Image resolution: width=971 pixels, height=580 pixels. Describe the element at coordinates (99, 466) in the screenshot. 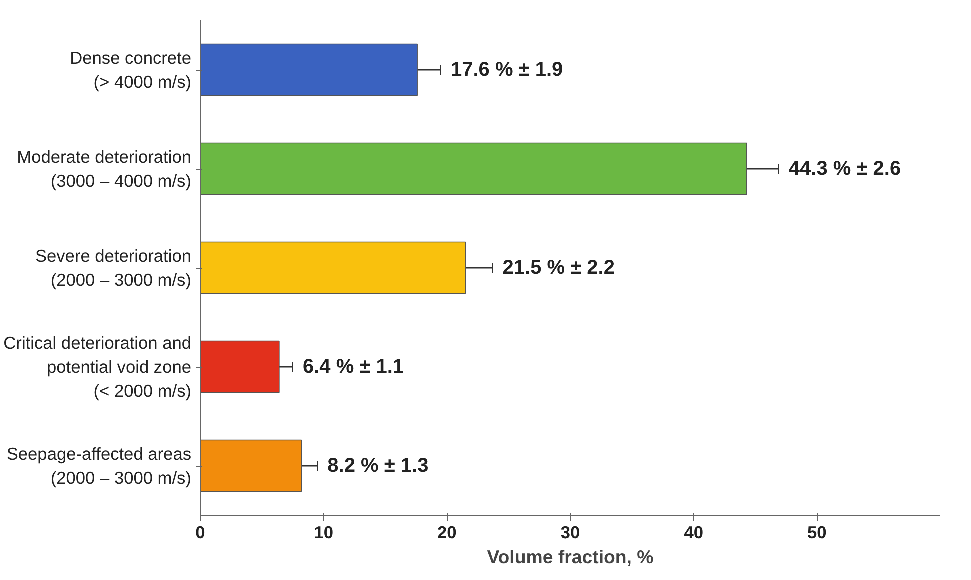

I see `y-tick-label: Seepage-affected areas (2000 – 3000 m/s)` at that location.